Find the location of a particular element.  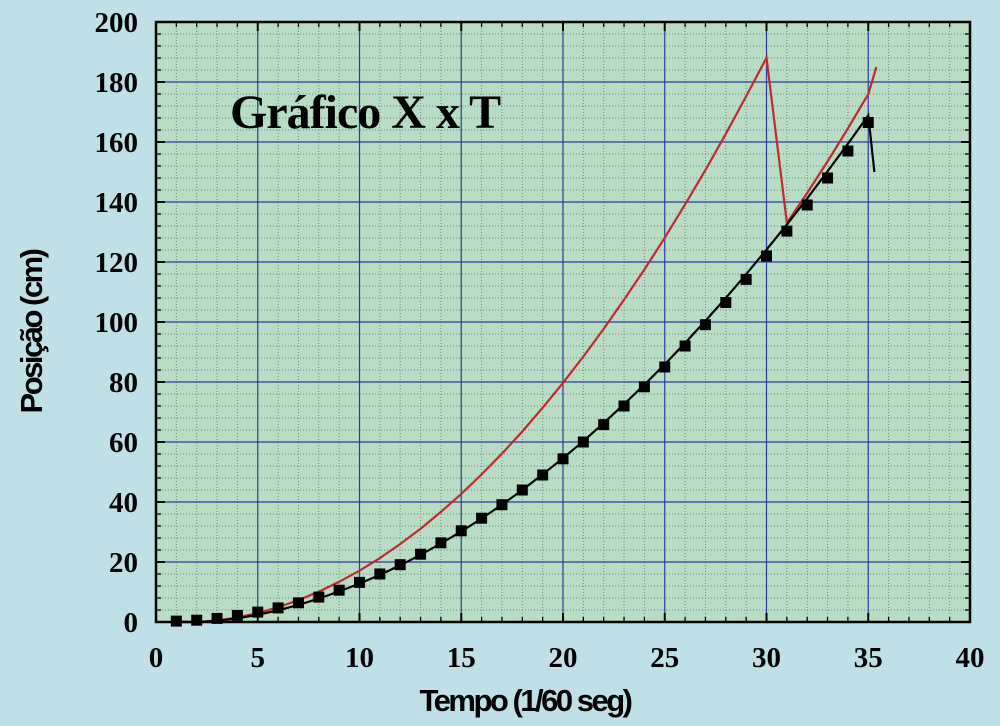

y-tick-label: 140 is located at coordinates (117, 203).